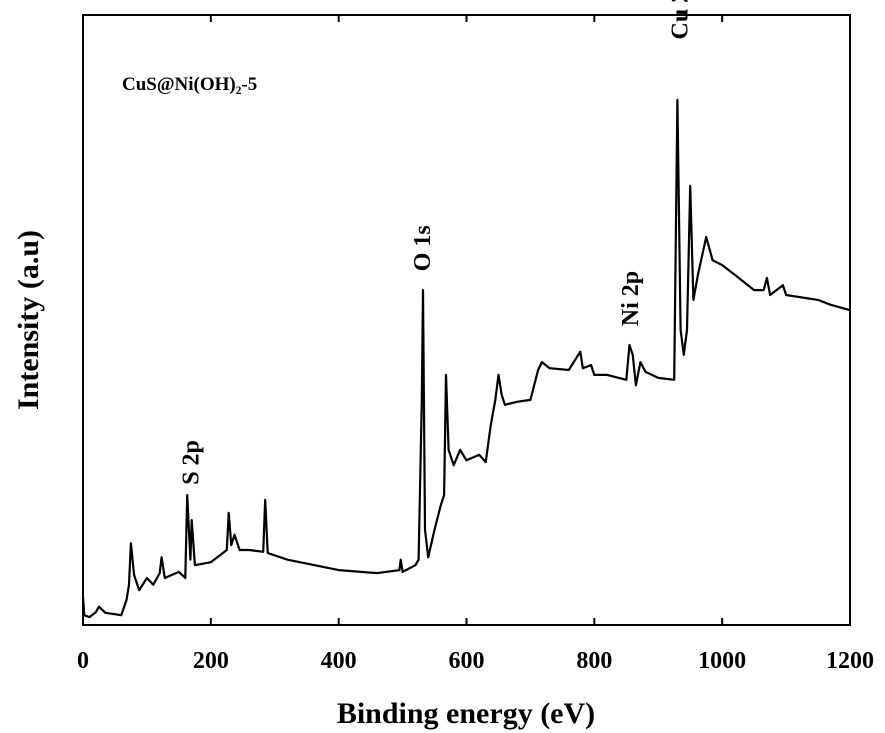 Image resolution: width=885 pixels, height=733 pixels. What do you see at coordinates (423, 248) in the screenshot?
I see `peak-label: O 1s` at bounding box center [423, 248].